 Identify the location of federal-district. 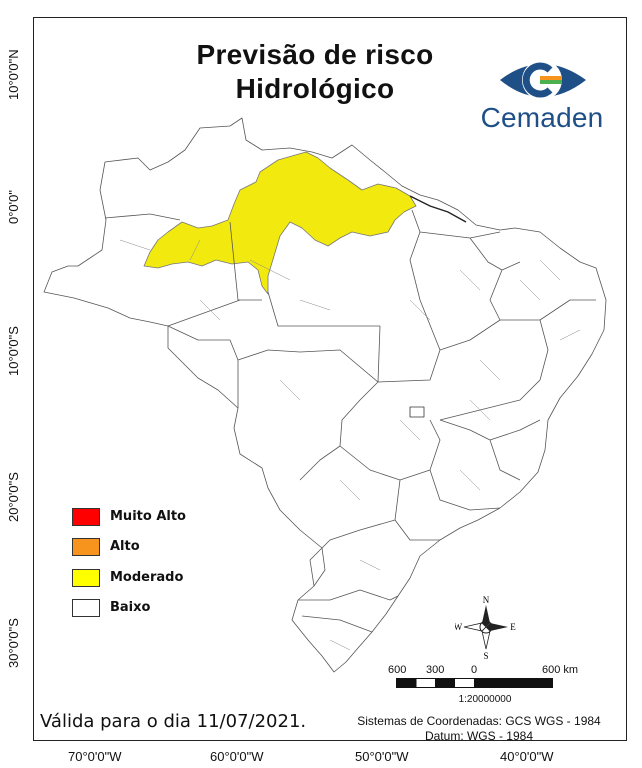
(417, 412).